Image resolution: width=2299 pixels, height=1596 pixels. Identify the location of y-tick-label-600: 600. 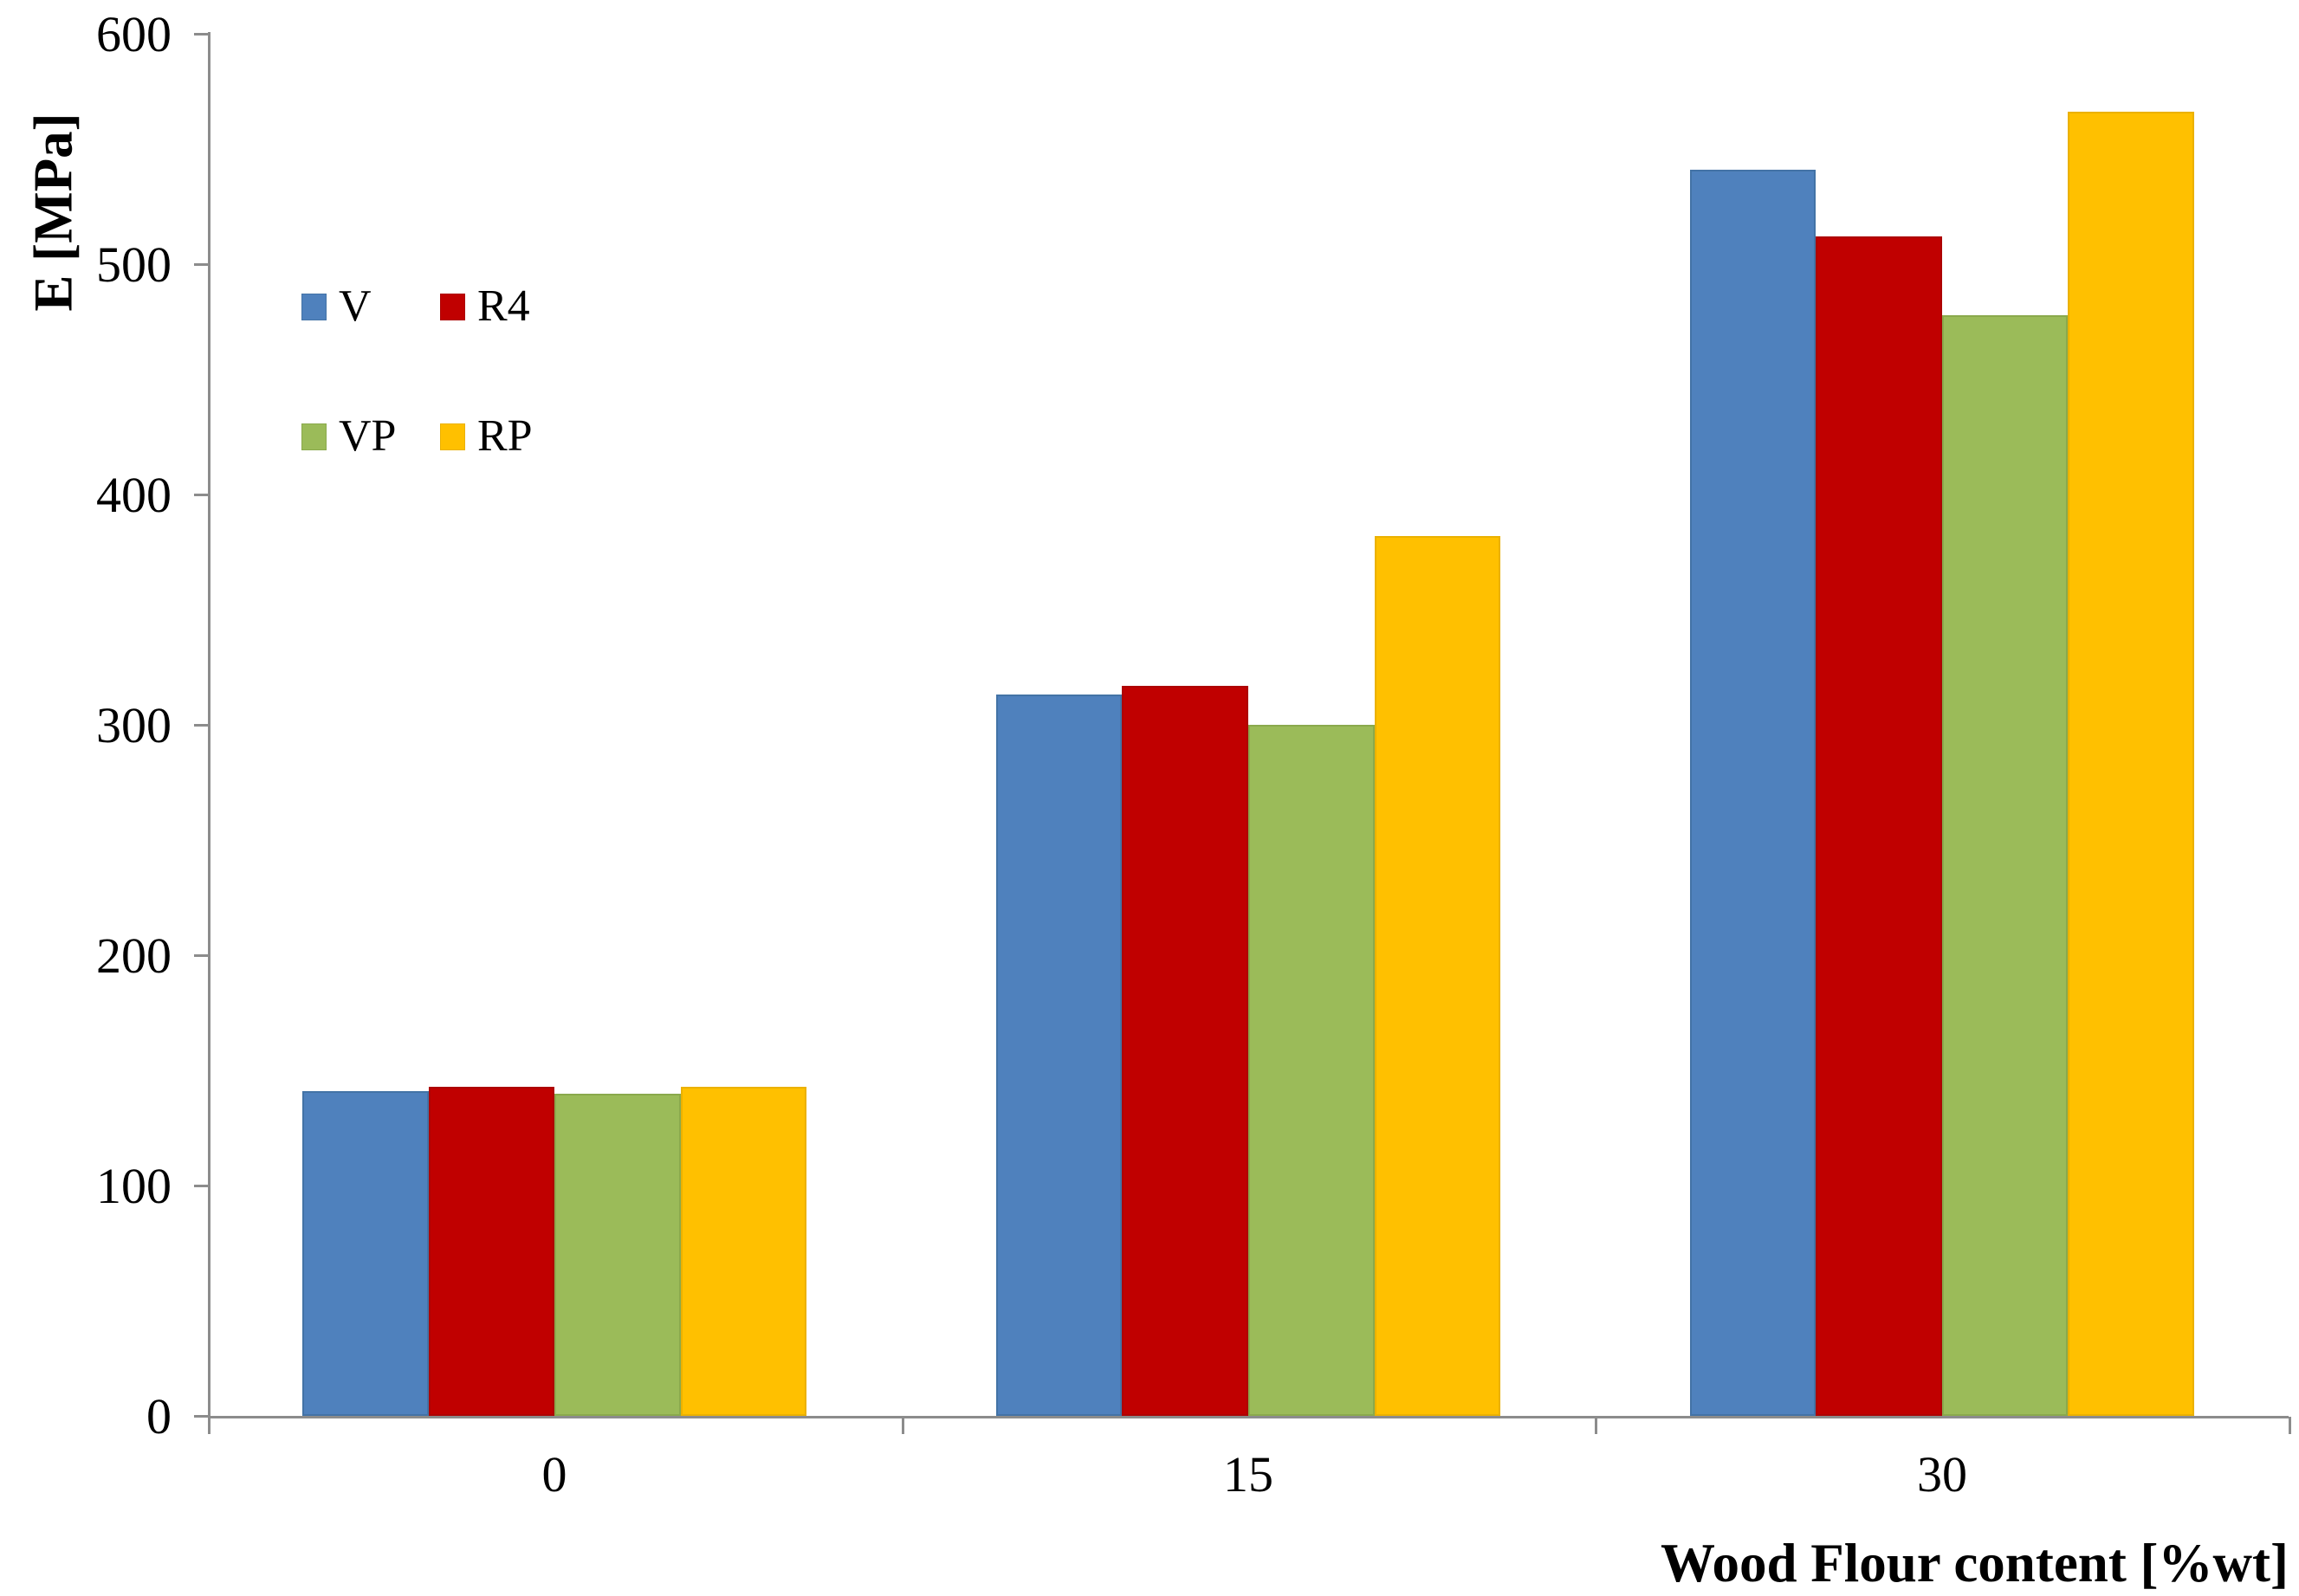
(134, 34).